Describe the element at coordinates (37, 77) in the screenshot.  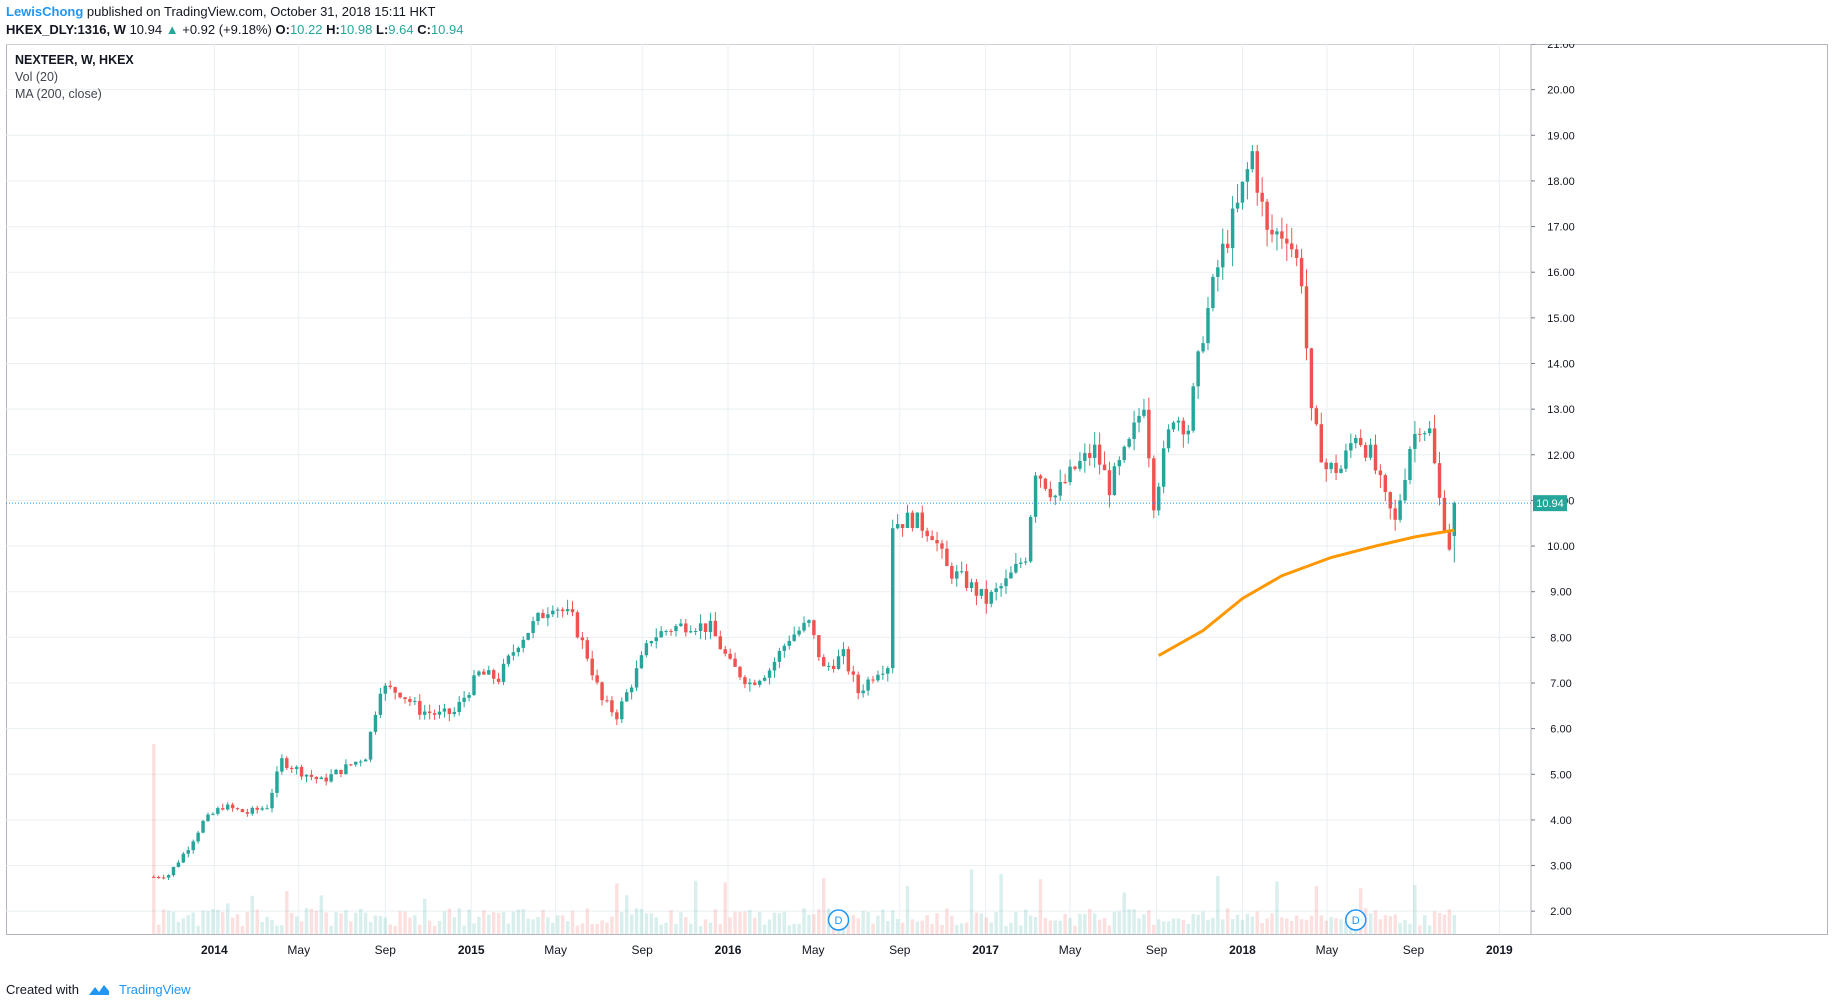
I see `legend-volume: Vol (20)` at that location.